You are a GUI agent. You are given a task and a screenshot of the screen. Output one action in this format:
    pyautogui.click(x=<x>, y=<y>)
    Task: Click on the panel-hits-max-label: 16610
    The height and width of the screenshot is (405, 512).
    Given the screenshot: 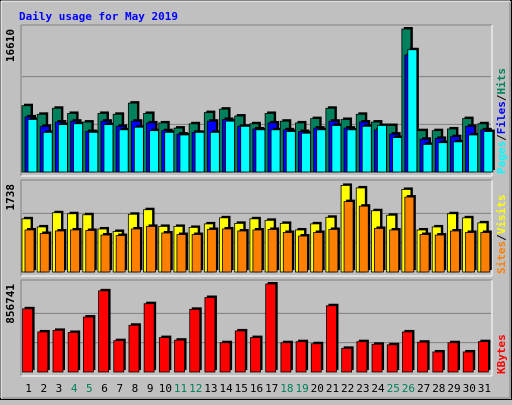 What is the action you would take?
    pyautogui.click(x=10, y=45)
    